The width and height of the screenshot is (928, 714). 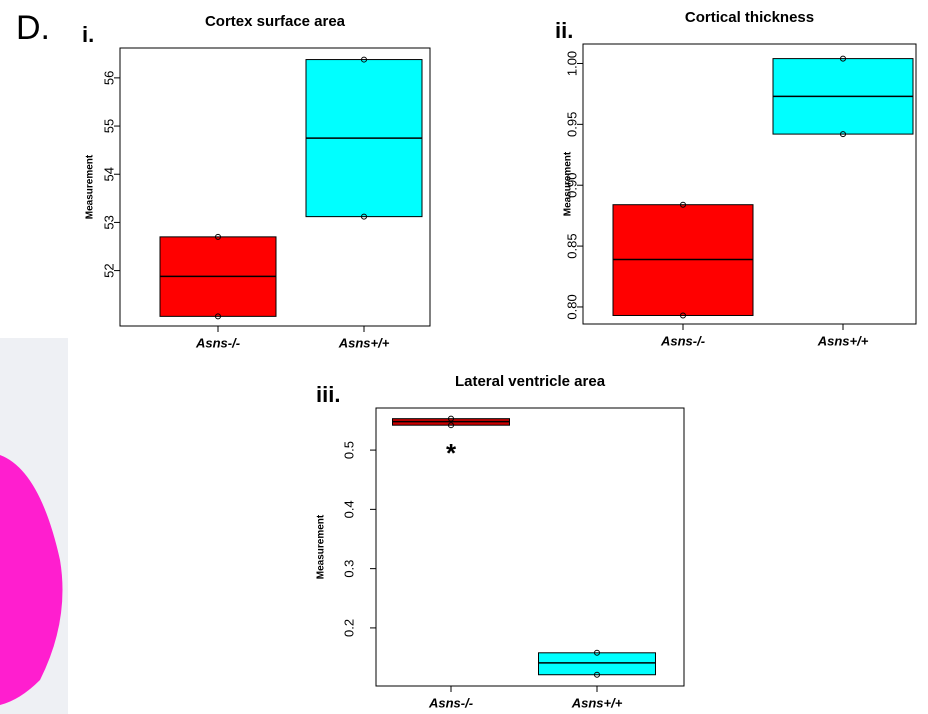 I want to click on y-tick-label: 52, so click(x=108, y=270).